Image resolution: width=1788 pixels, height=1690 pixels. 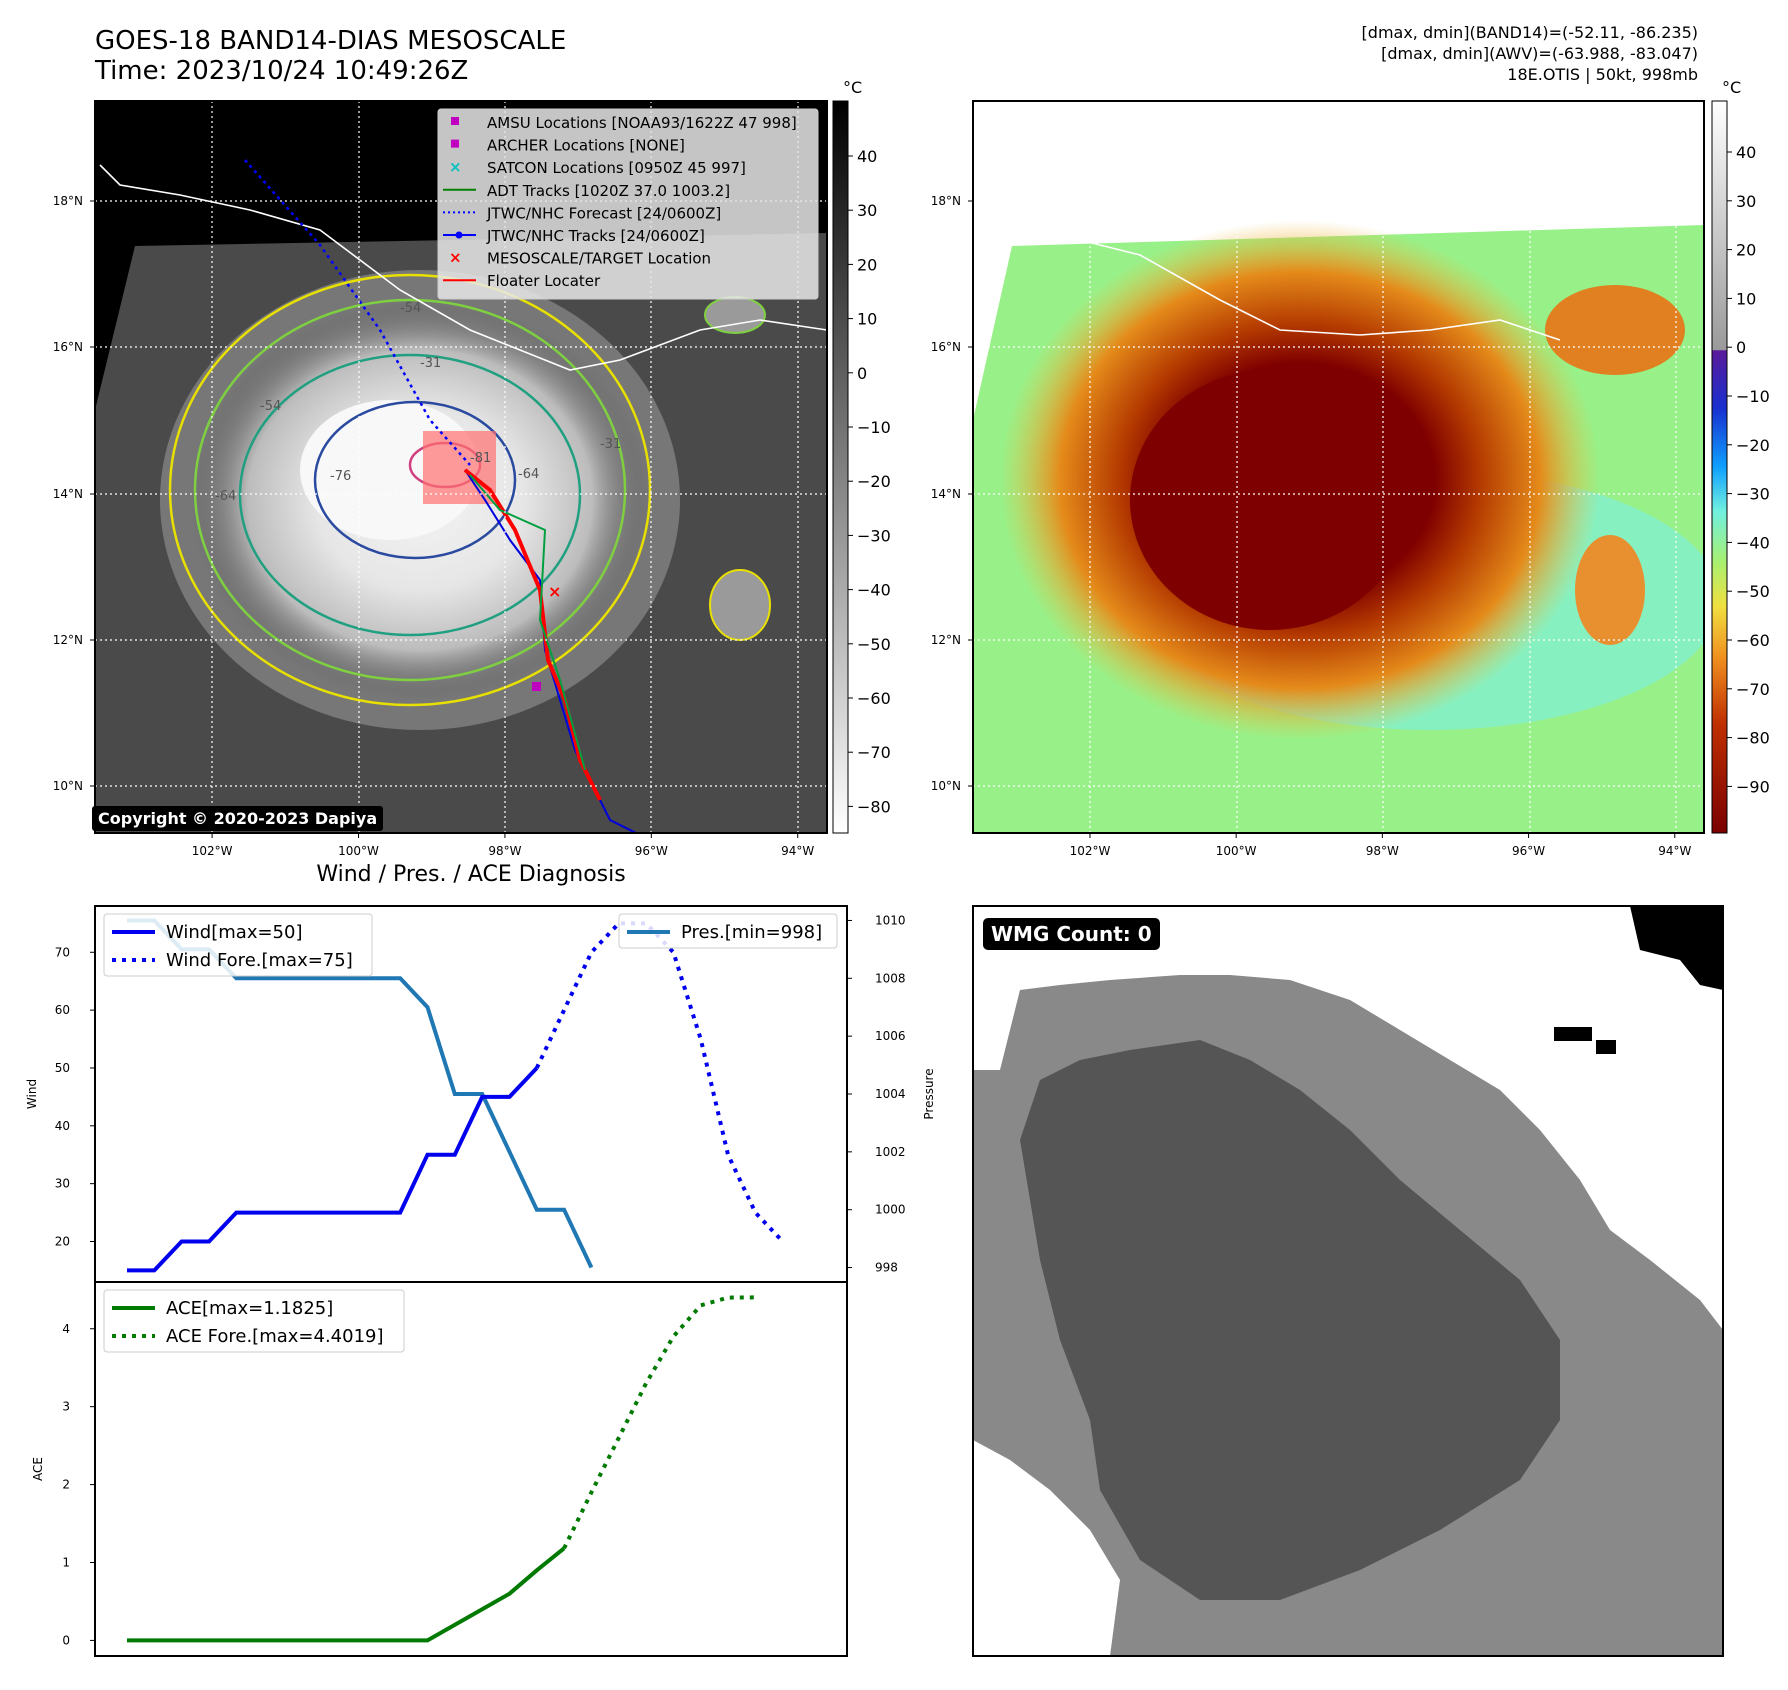 What do you see at coordinates (340, 476) in the screenshot?
I see `contour-label: -76` at bounding box center [340, 476].